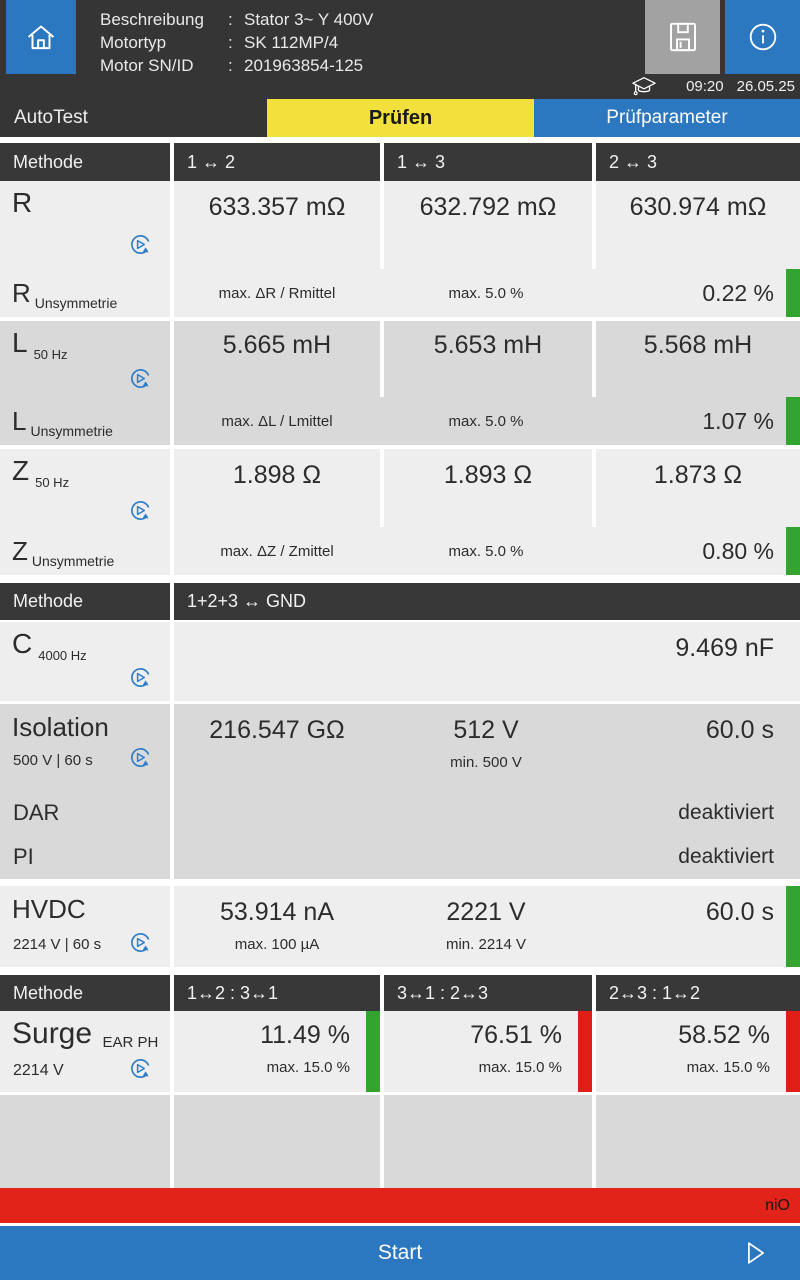 Image resolution: width=800 pixels, height=1280 pixels. I want to click on isolation-voltage: 512 V min. 500 V, so click(486, 747).